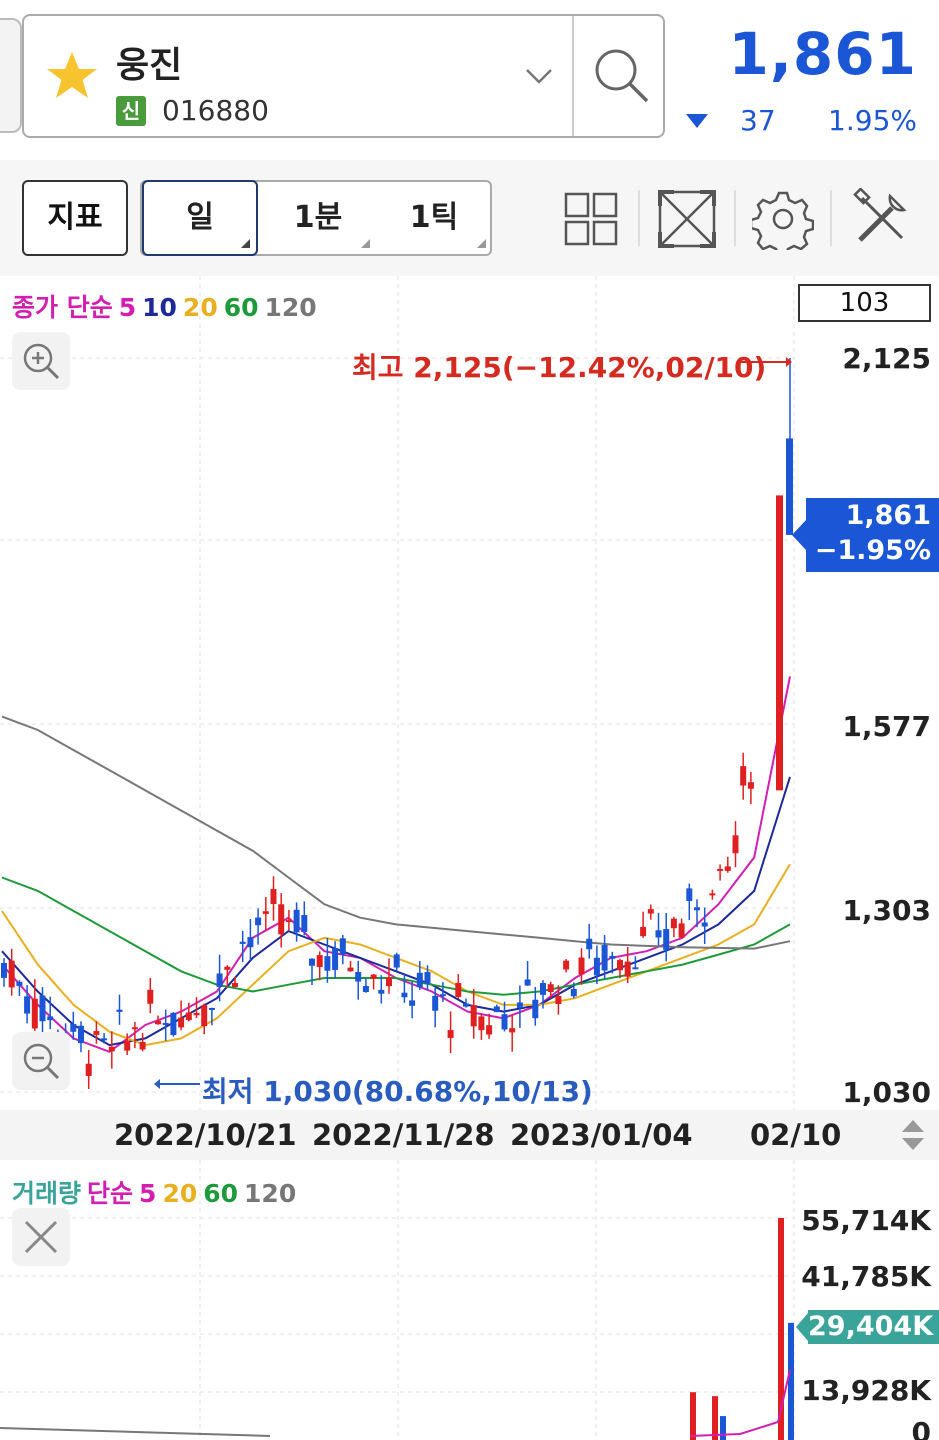 The height and width of the screenshot is (1440, 939). Describe the element at coordinates (591, 219) in the screenshot. I see `grid-layout-icon` at that location.